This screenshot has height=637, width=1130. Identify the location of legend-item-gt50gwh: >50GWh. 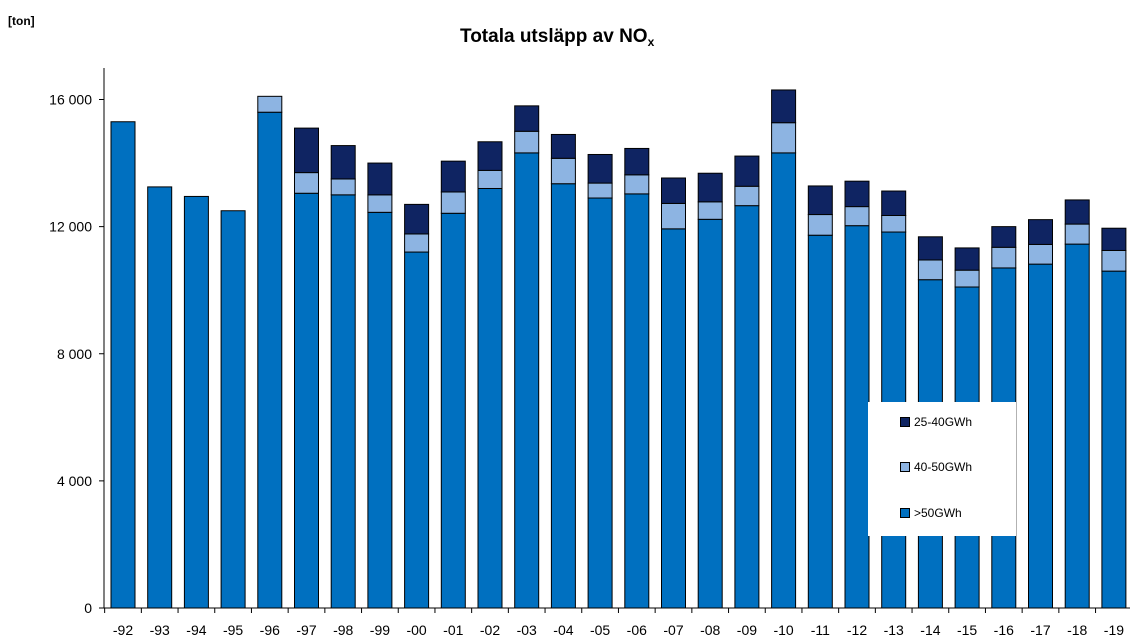
(931, 513).